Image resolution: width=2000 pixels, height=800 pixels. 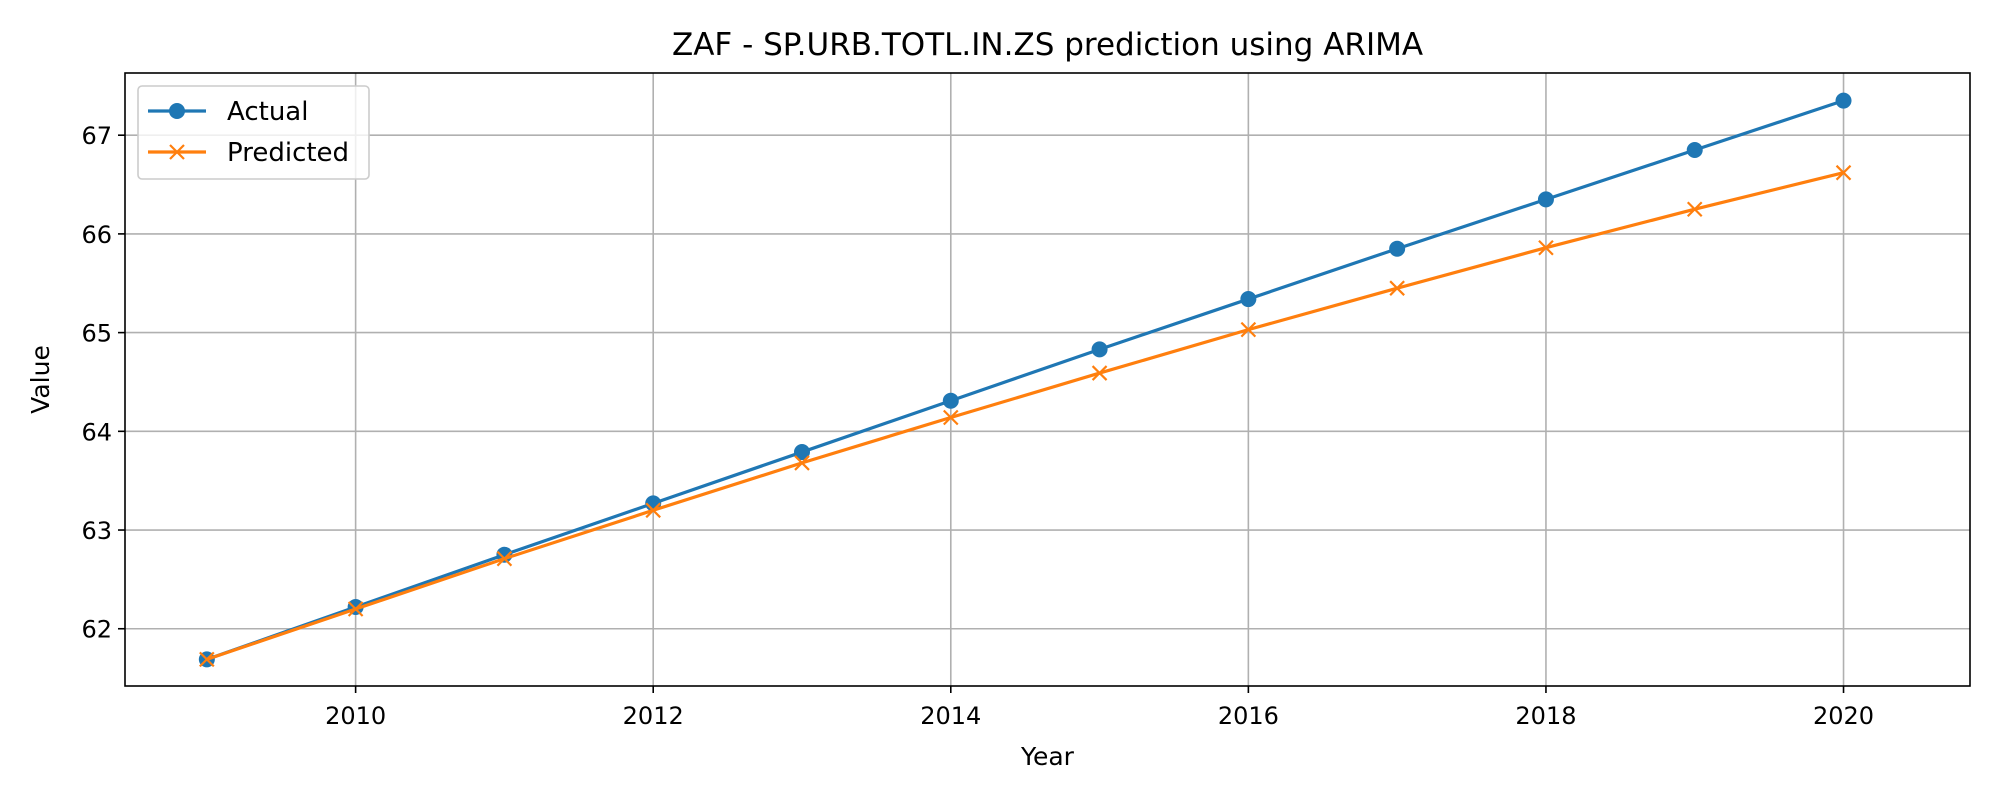 What do you see at coordinates (96, 630) in the screenshot?
I see `y-tick-label: 62` at bounding box center [96, 630].